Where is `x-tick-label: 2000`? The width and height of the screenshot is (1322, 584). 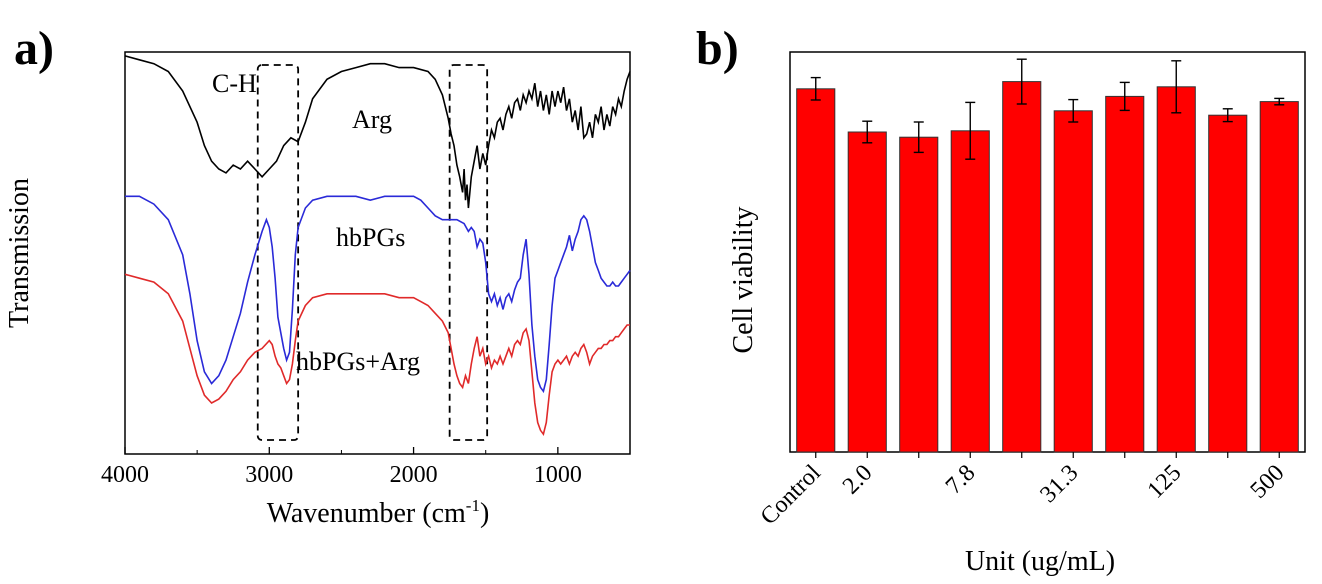
x-tick-label: 2000 is located at coordinates (414, 475).